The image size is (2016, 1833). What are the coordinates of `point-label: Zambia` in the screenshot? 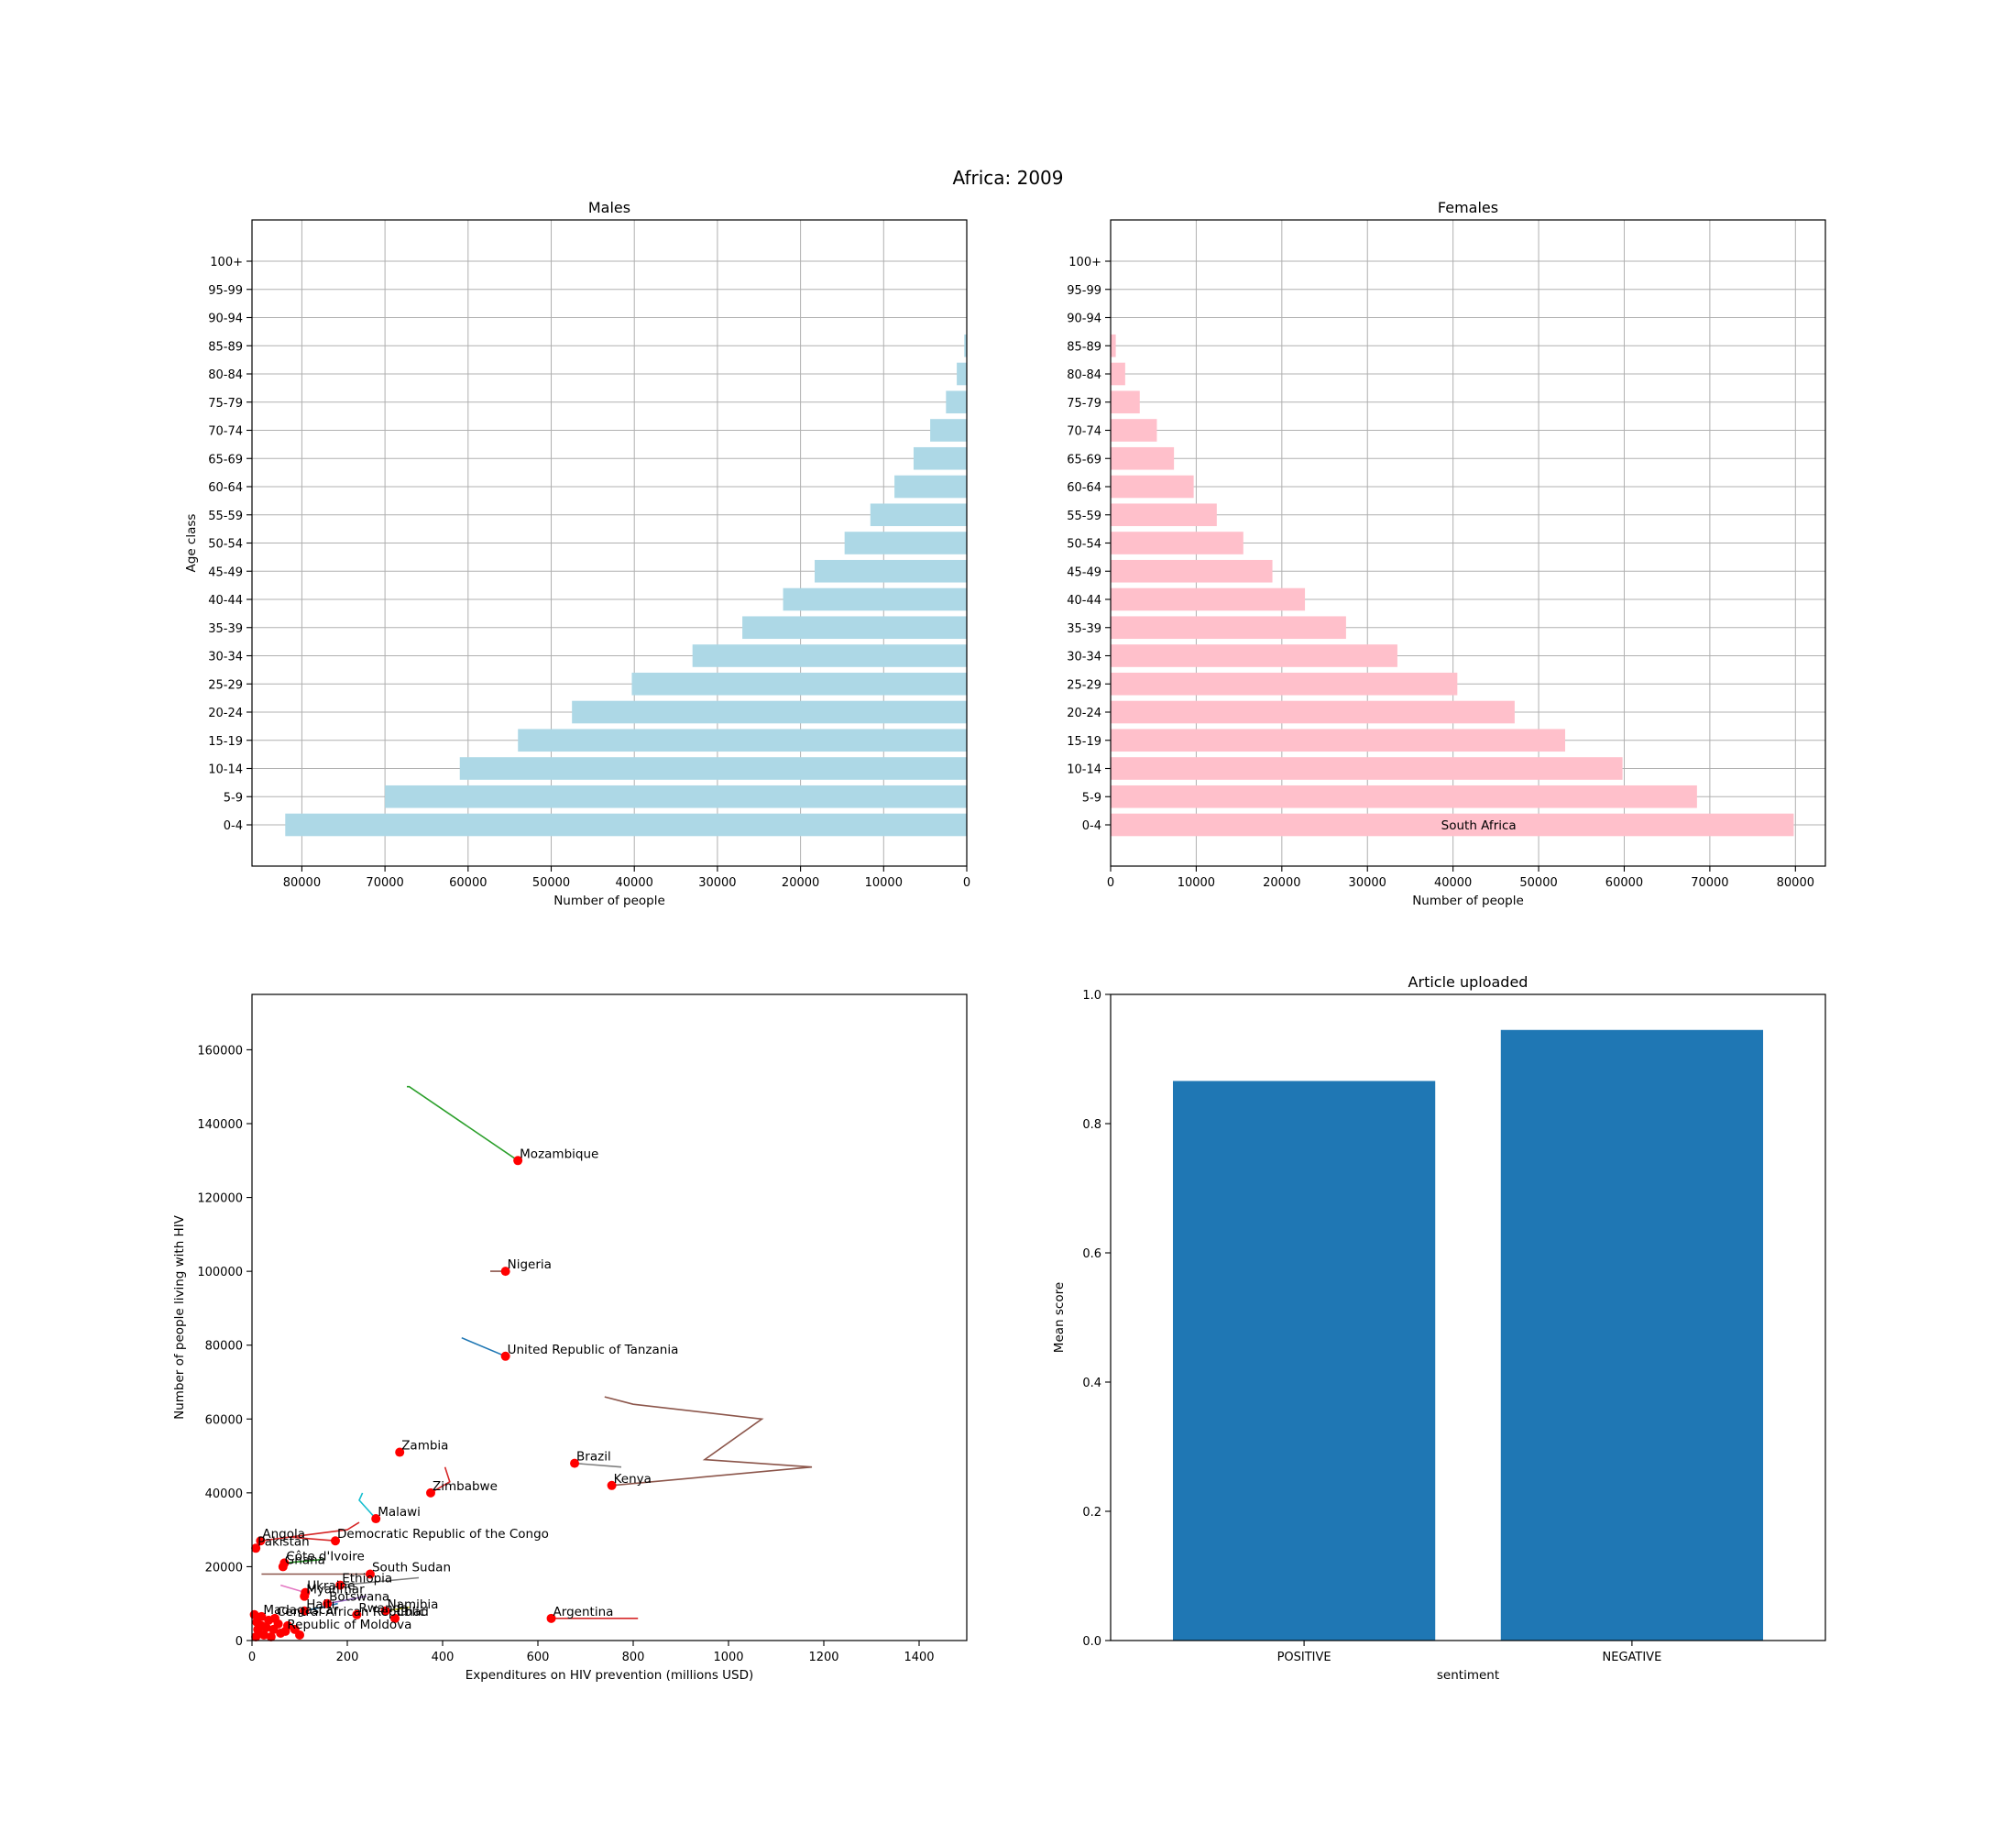 It's located at (424, 1446).